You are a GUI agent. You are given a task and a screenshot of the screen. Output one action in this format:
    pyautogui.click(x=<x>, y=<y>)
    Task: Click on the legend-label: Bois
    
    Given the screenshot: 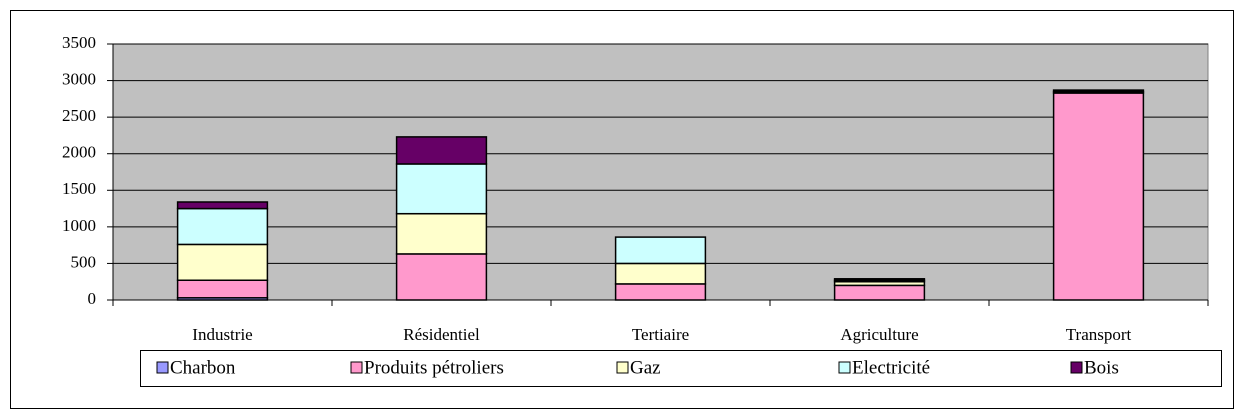 What is the action you would take?
    pyautogui.click(x=1101, y=367)
    